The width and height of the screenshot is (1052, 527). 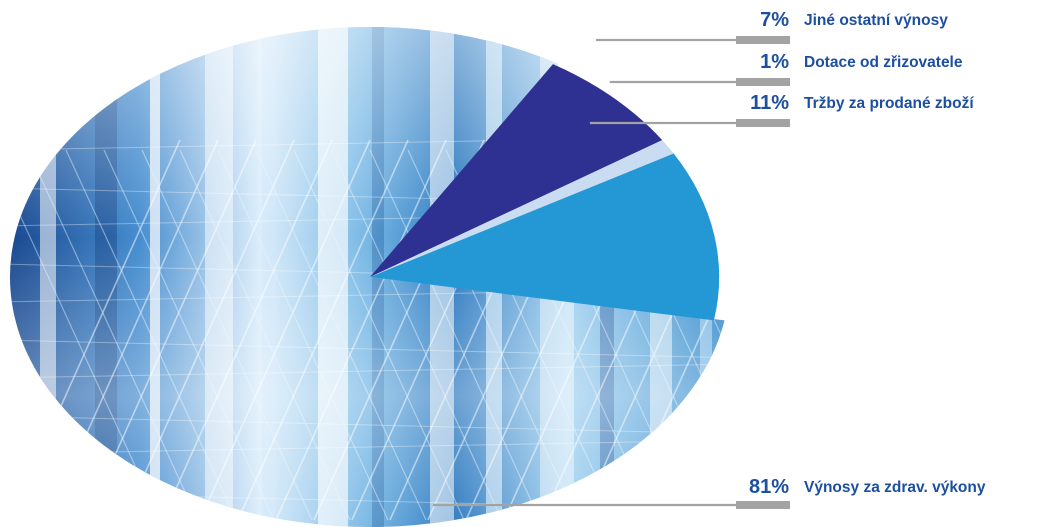 I want to click on slice-label-vynosy-za-zdrav-vykony: Výnosy za zdrav. výkony, so click(x=895, y=487).